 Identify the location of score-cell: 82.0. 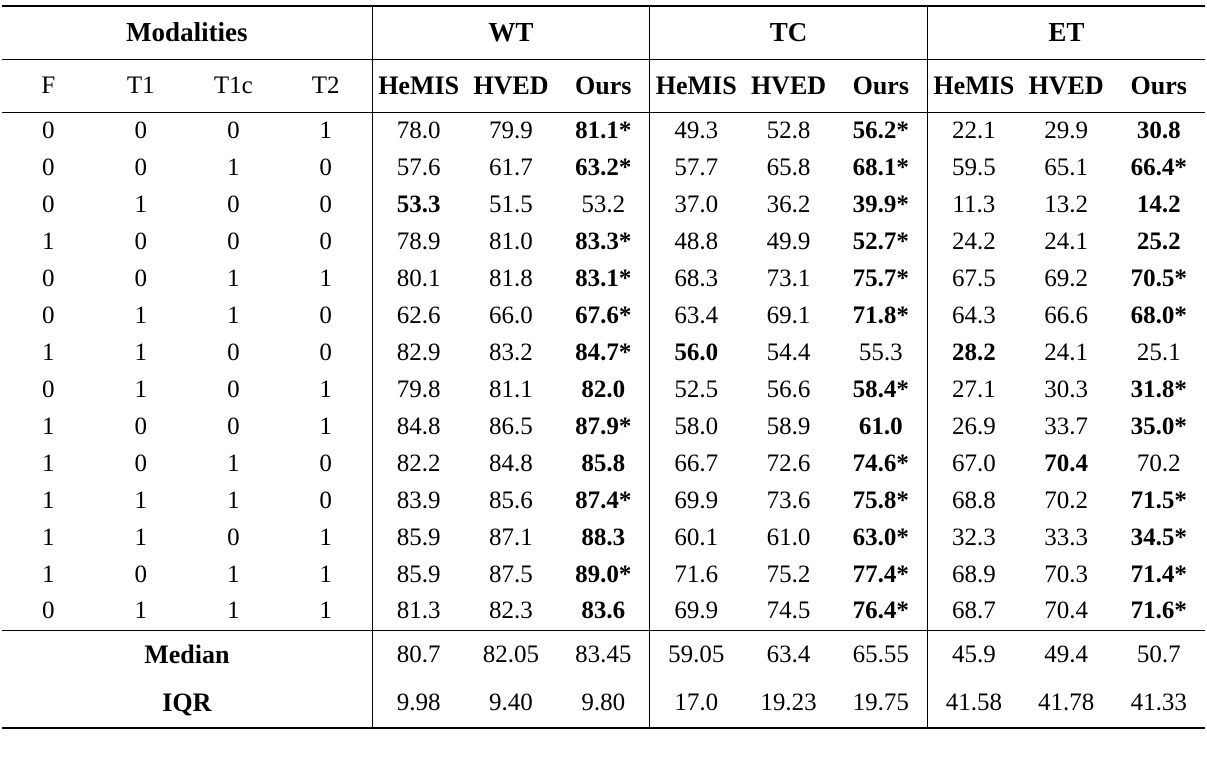
(604, 389).